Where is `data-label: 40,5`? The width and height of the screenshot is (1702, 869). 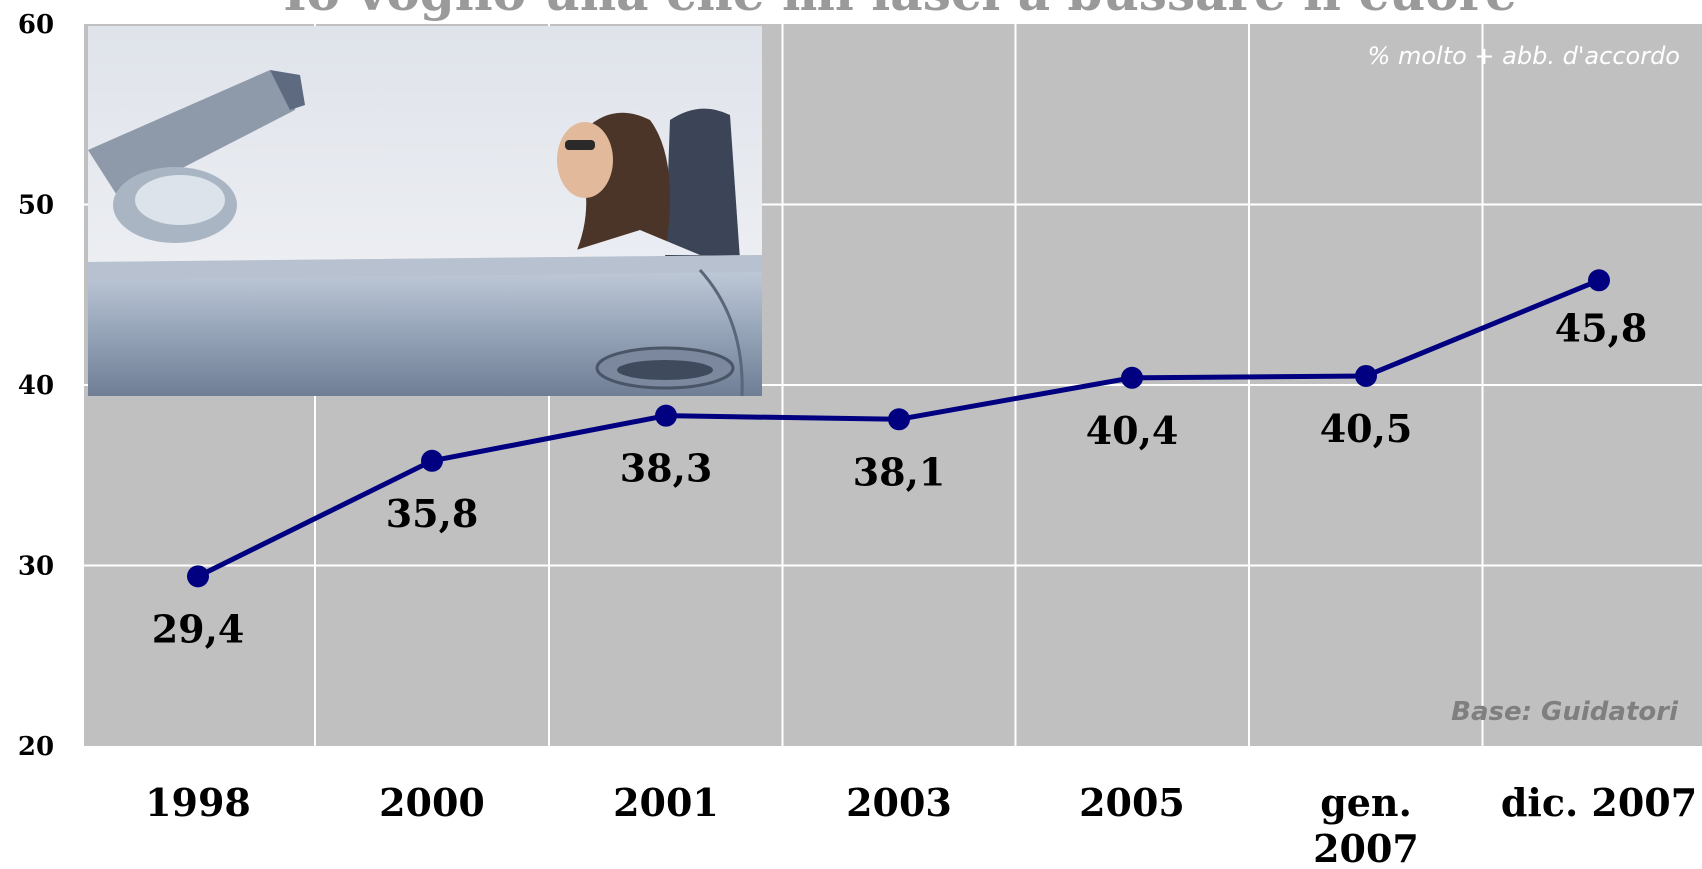
data-label: 40,5 is located at coordinates (1366, 428).